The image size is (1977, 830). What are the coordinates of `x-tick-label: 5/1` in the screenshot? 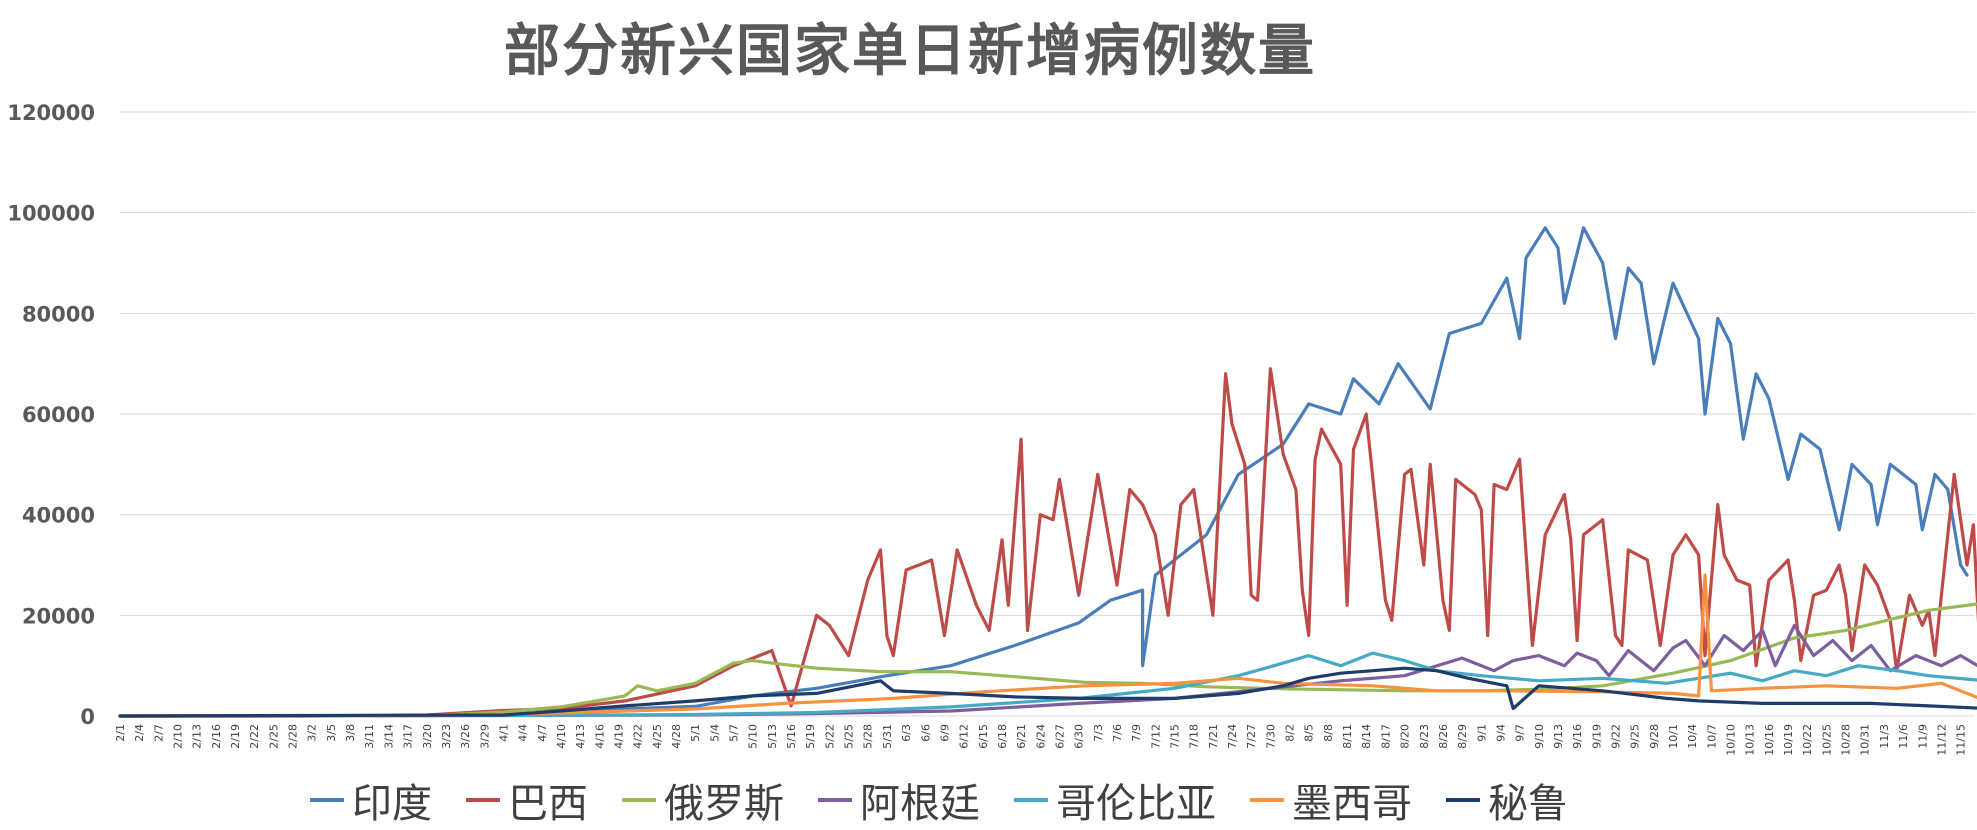 It's located at (695, 733).